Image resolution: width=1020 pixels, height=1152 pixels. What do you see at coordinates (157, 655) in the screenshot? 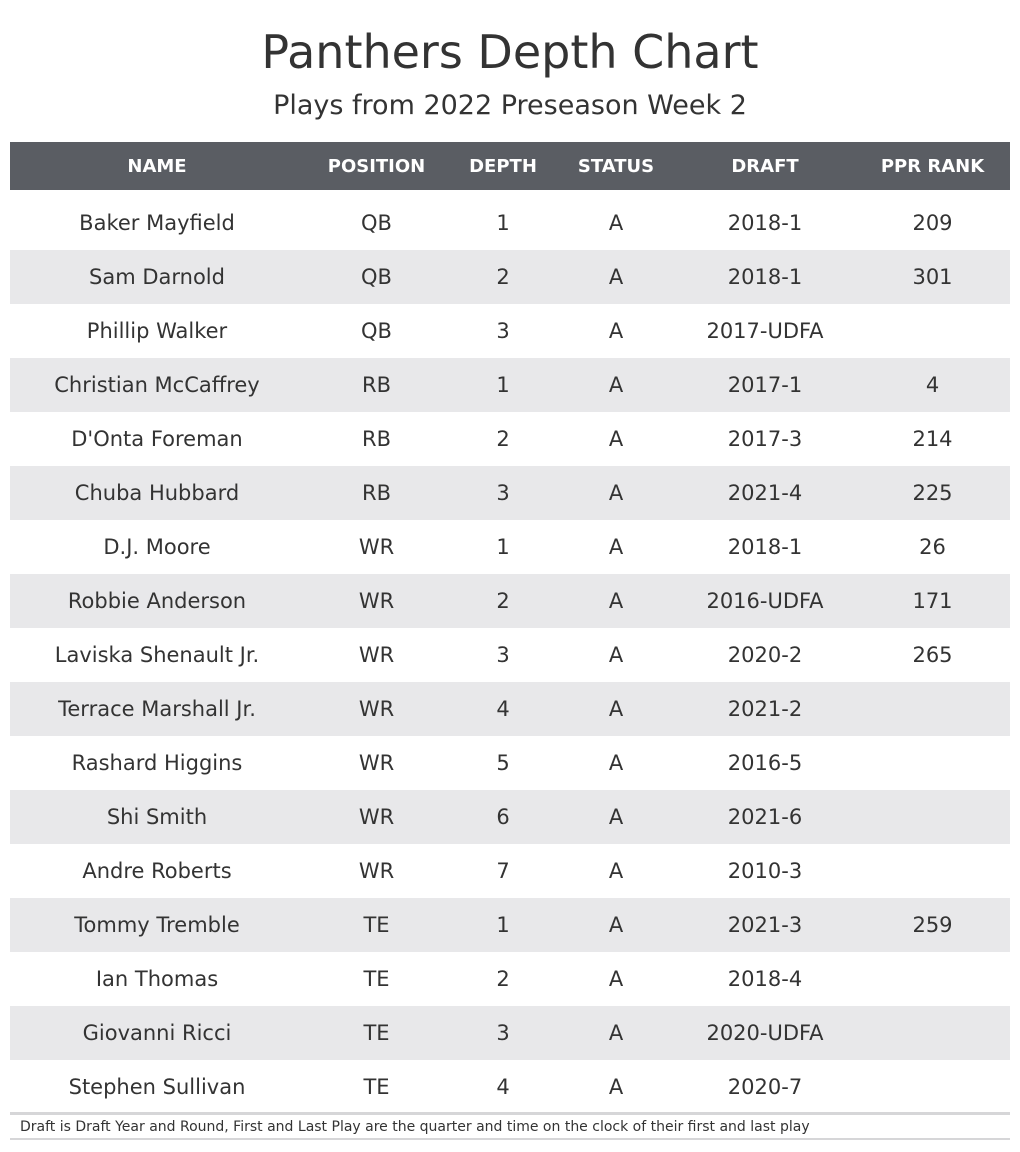
I see `player-name-cell: Laviska Shenault Jr.` at bounding box center [157, 655].